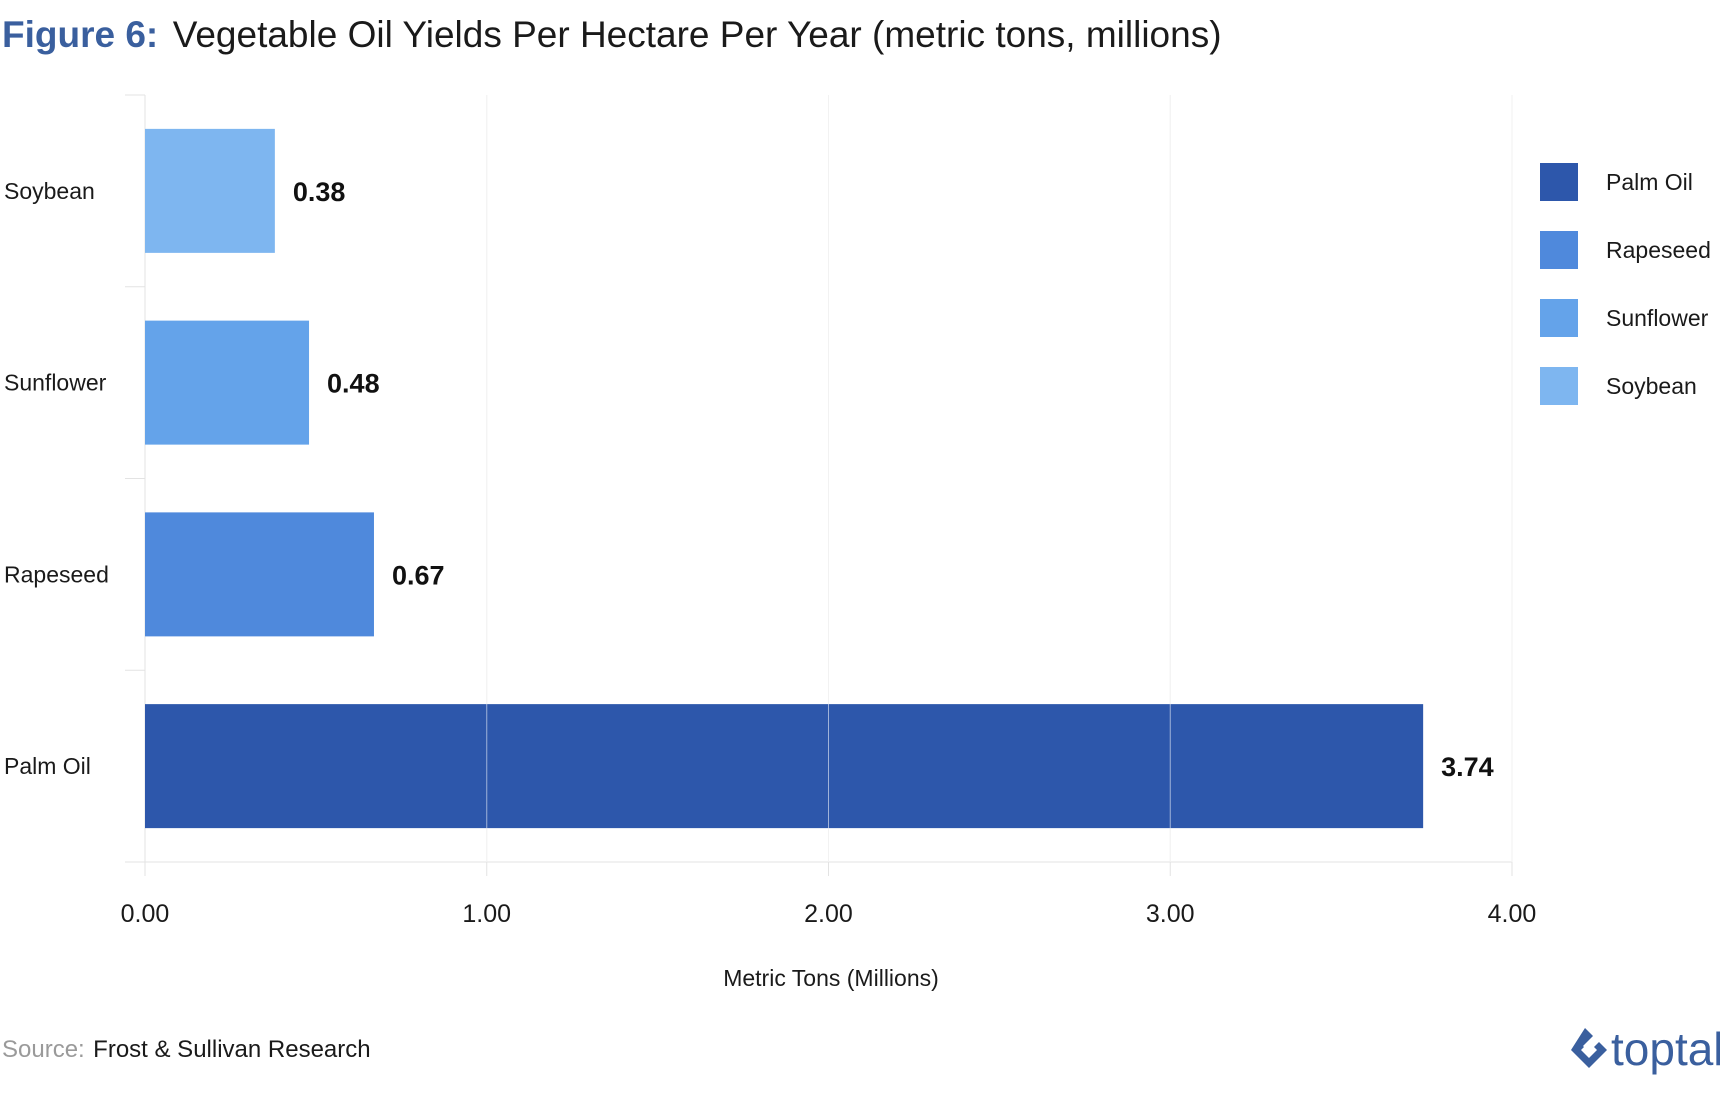 This screenshot has width=1720, height=1093. I want to click on x-tick-label: 2.00, so click(828, 914).